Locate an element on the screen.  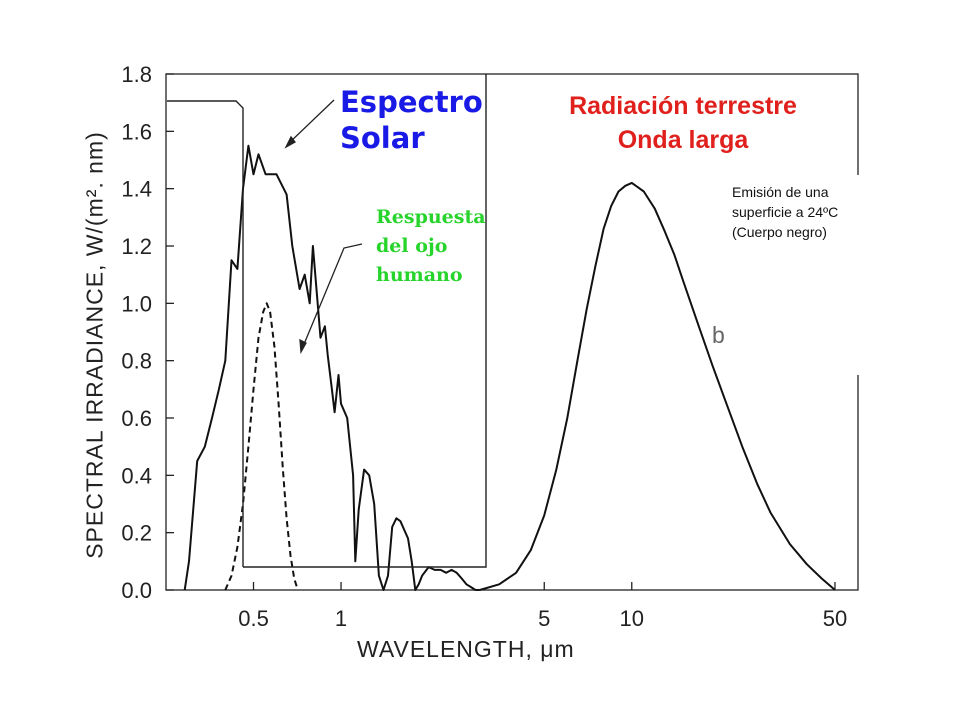
blackbody-note-bg is located at coordinates (793, 275).